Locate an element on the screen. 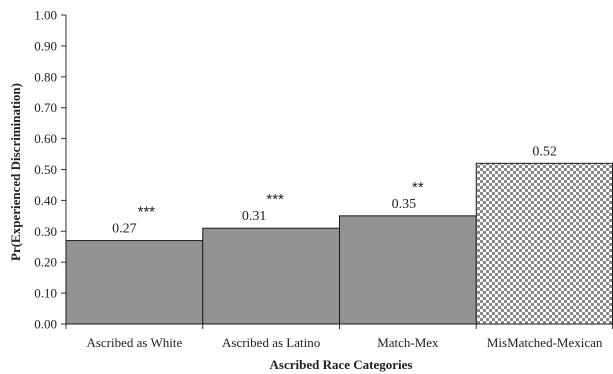 This screenshot has height=374, width=613. y-tick-label: 0.80 is located at coordinates (45, 76).